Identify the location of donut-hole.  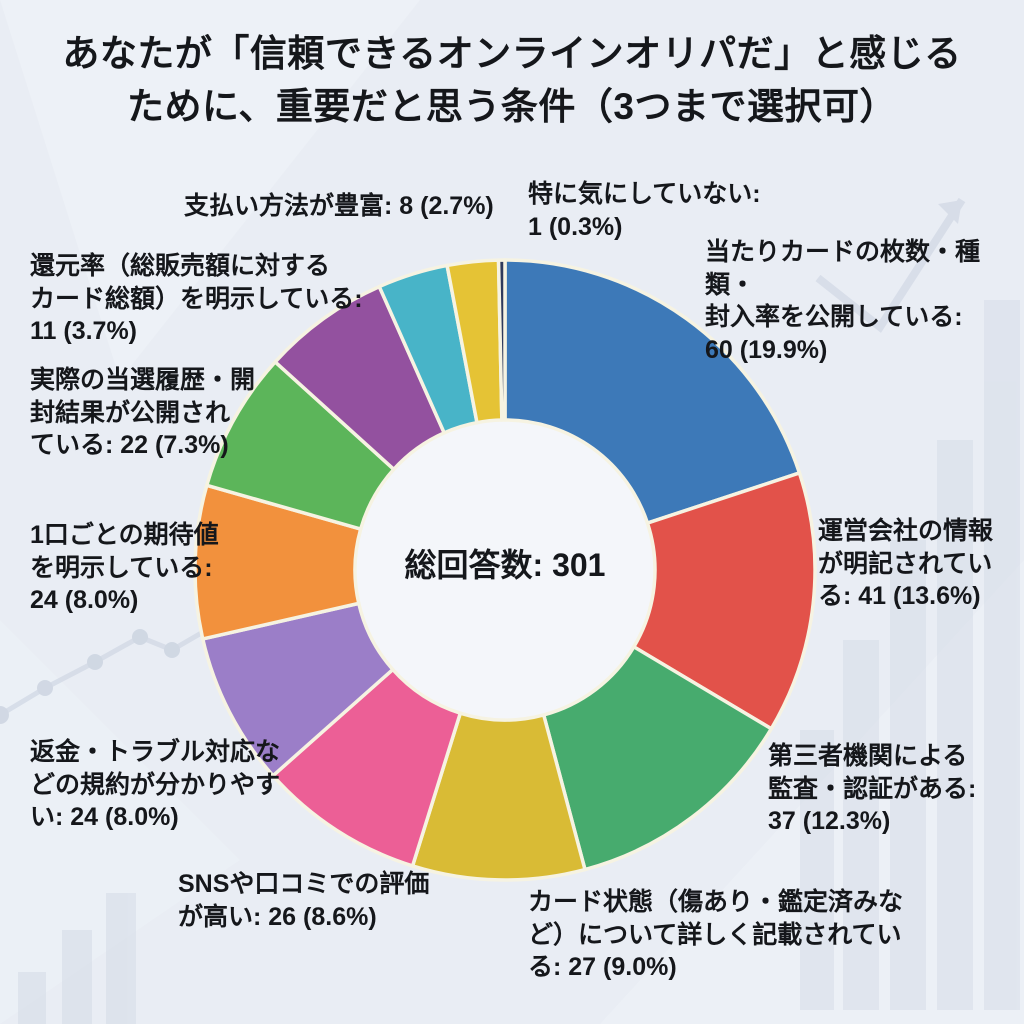
(505, 570).